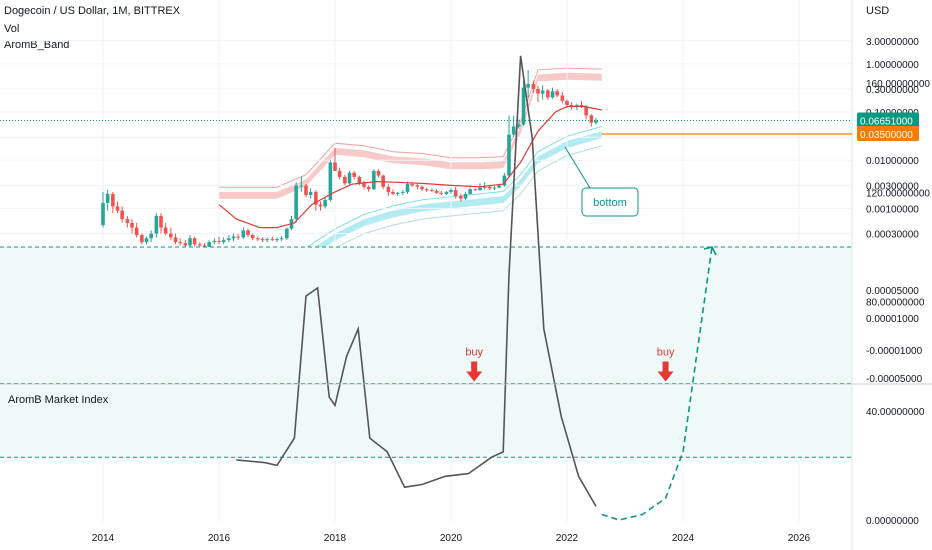  Describe the element at coordinates (657, 383) in the screenshot. I see `forecast-line` at that location.